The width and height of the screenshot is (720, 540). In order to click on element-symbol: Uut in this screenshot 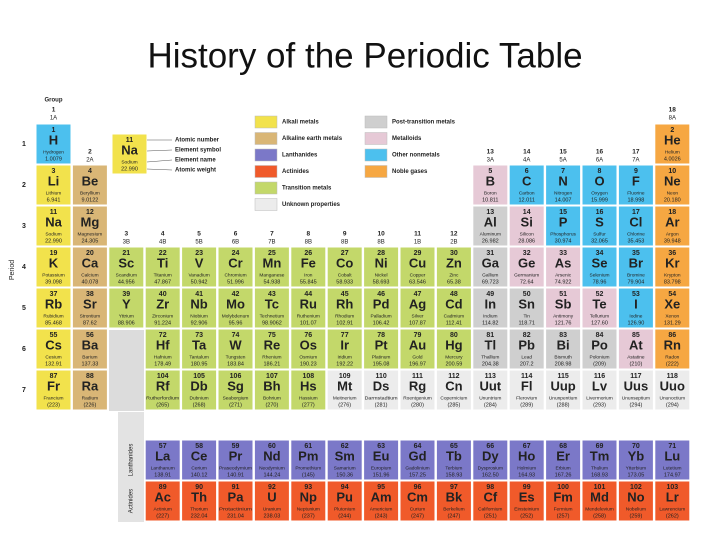, I will do `click(490, 385)`.